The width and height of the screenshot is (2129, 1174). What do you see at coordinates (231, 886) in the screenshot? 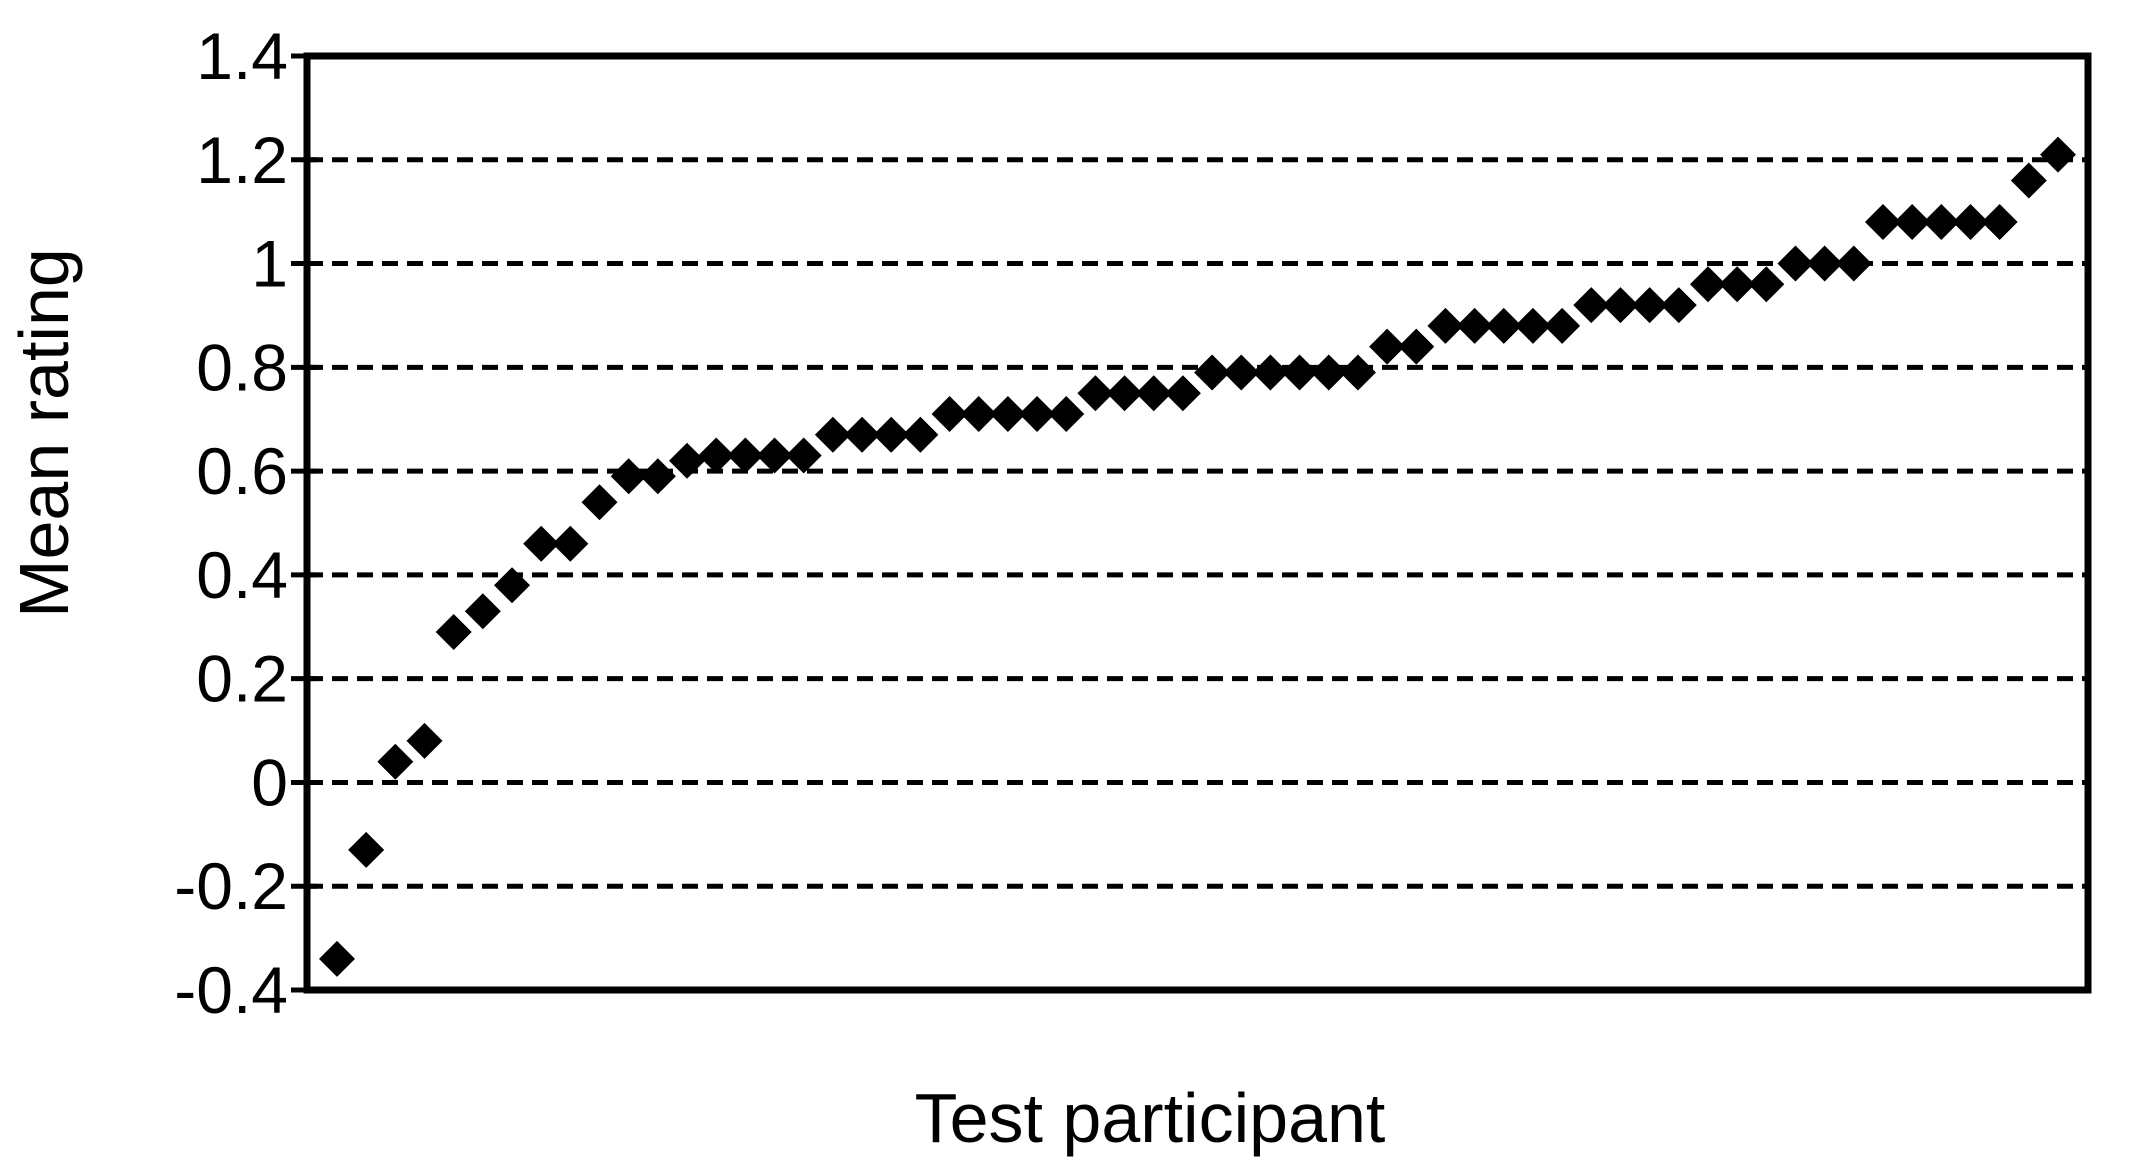
I see `y-tick-label: -0.2` at bounding box center [231, 886].